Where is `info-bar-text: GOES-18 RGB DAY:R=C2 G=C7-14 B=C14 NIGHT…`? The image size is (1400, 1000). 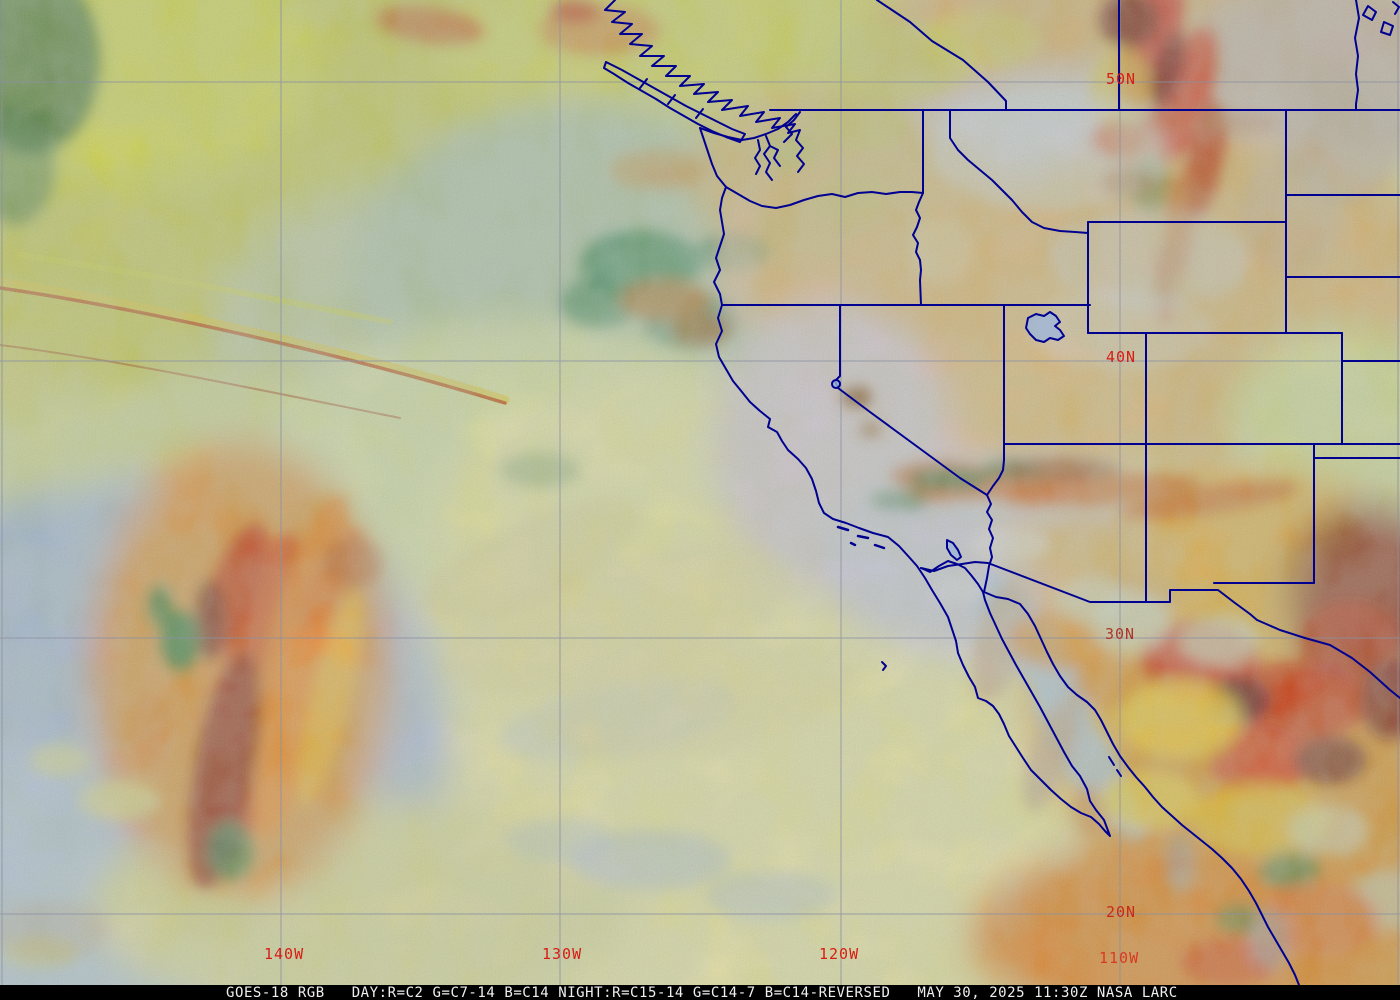
info-bar-text: GOES-18 RGB DAY:R=C2 G=C7-14 B=C14 NIGHT… is located at coordinates (702, 992).